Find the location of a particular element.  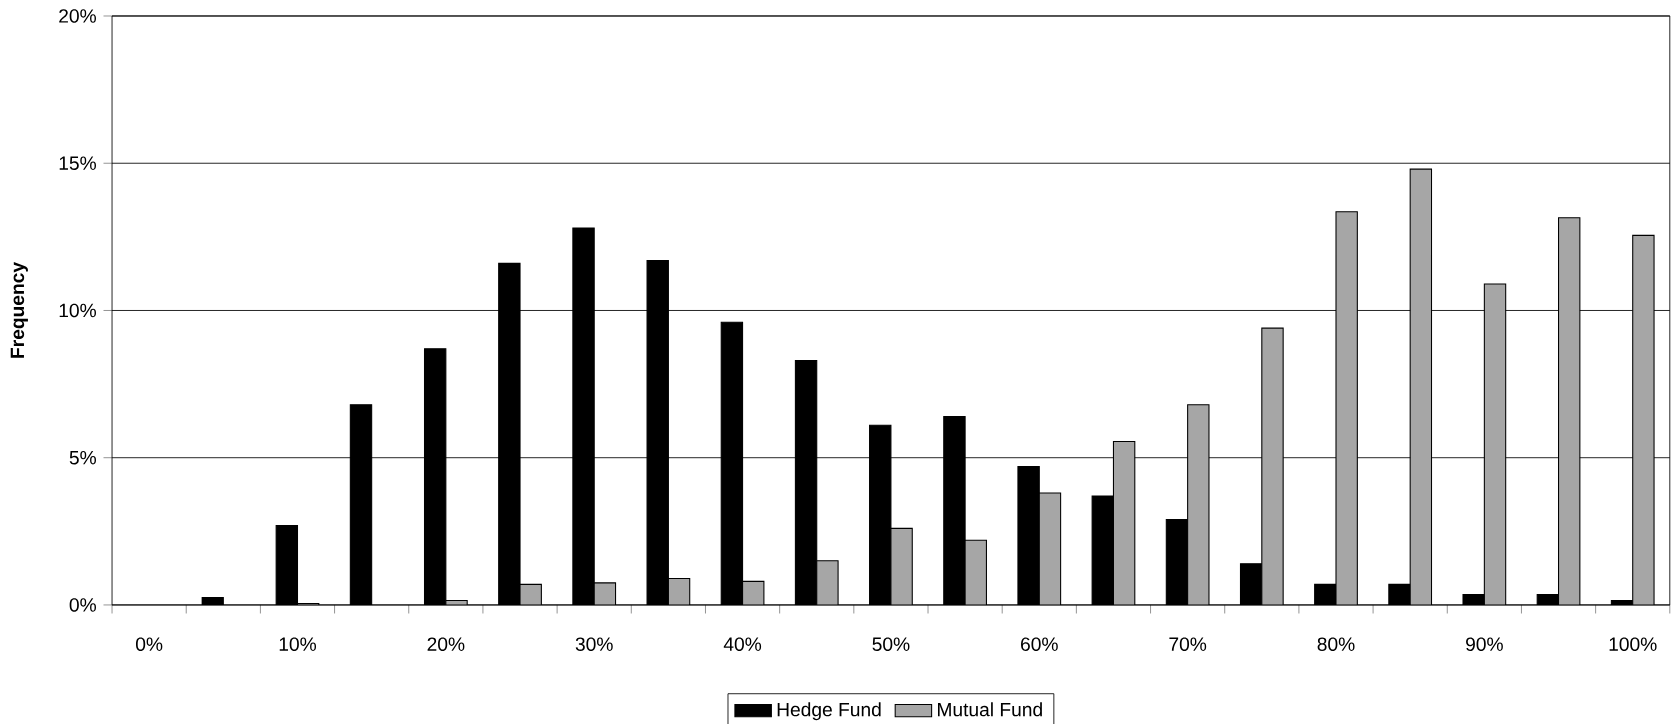

x-tick-label: 40% is located at coordinates (742, 644).